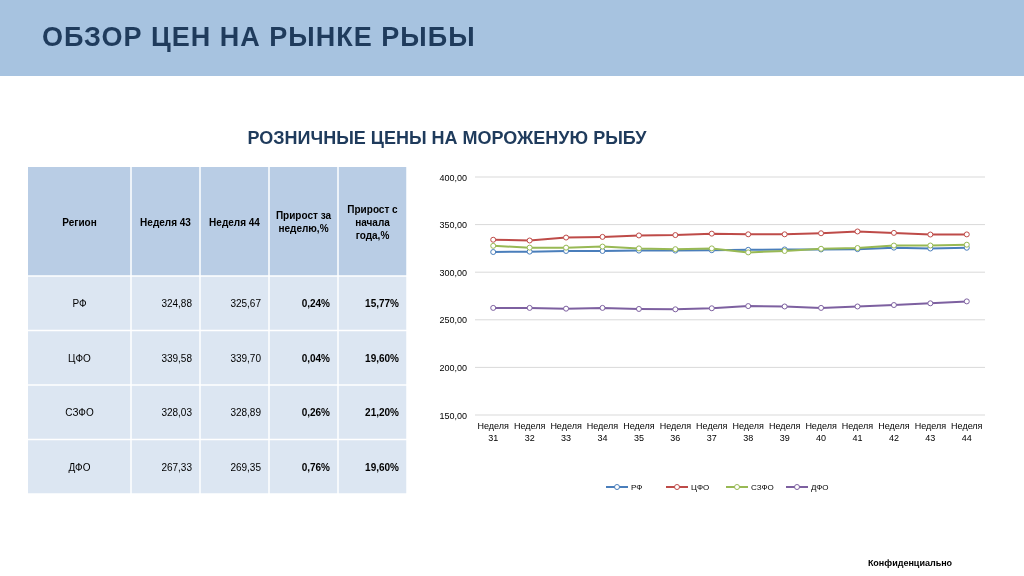 The width and height of the screenshot is (1024, 576). Describe the element at coordinates (967, 432) in the screenshot. I see `x-tick-label: Неделя 44` at that location.